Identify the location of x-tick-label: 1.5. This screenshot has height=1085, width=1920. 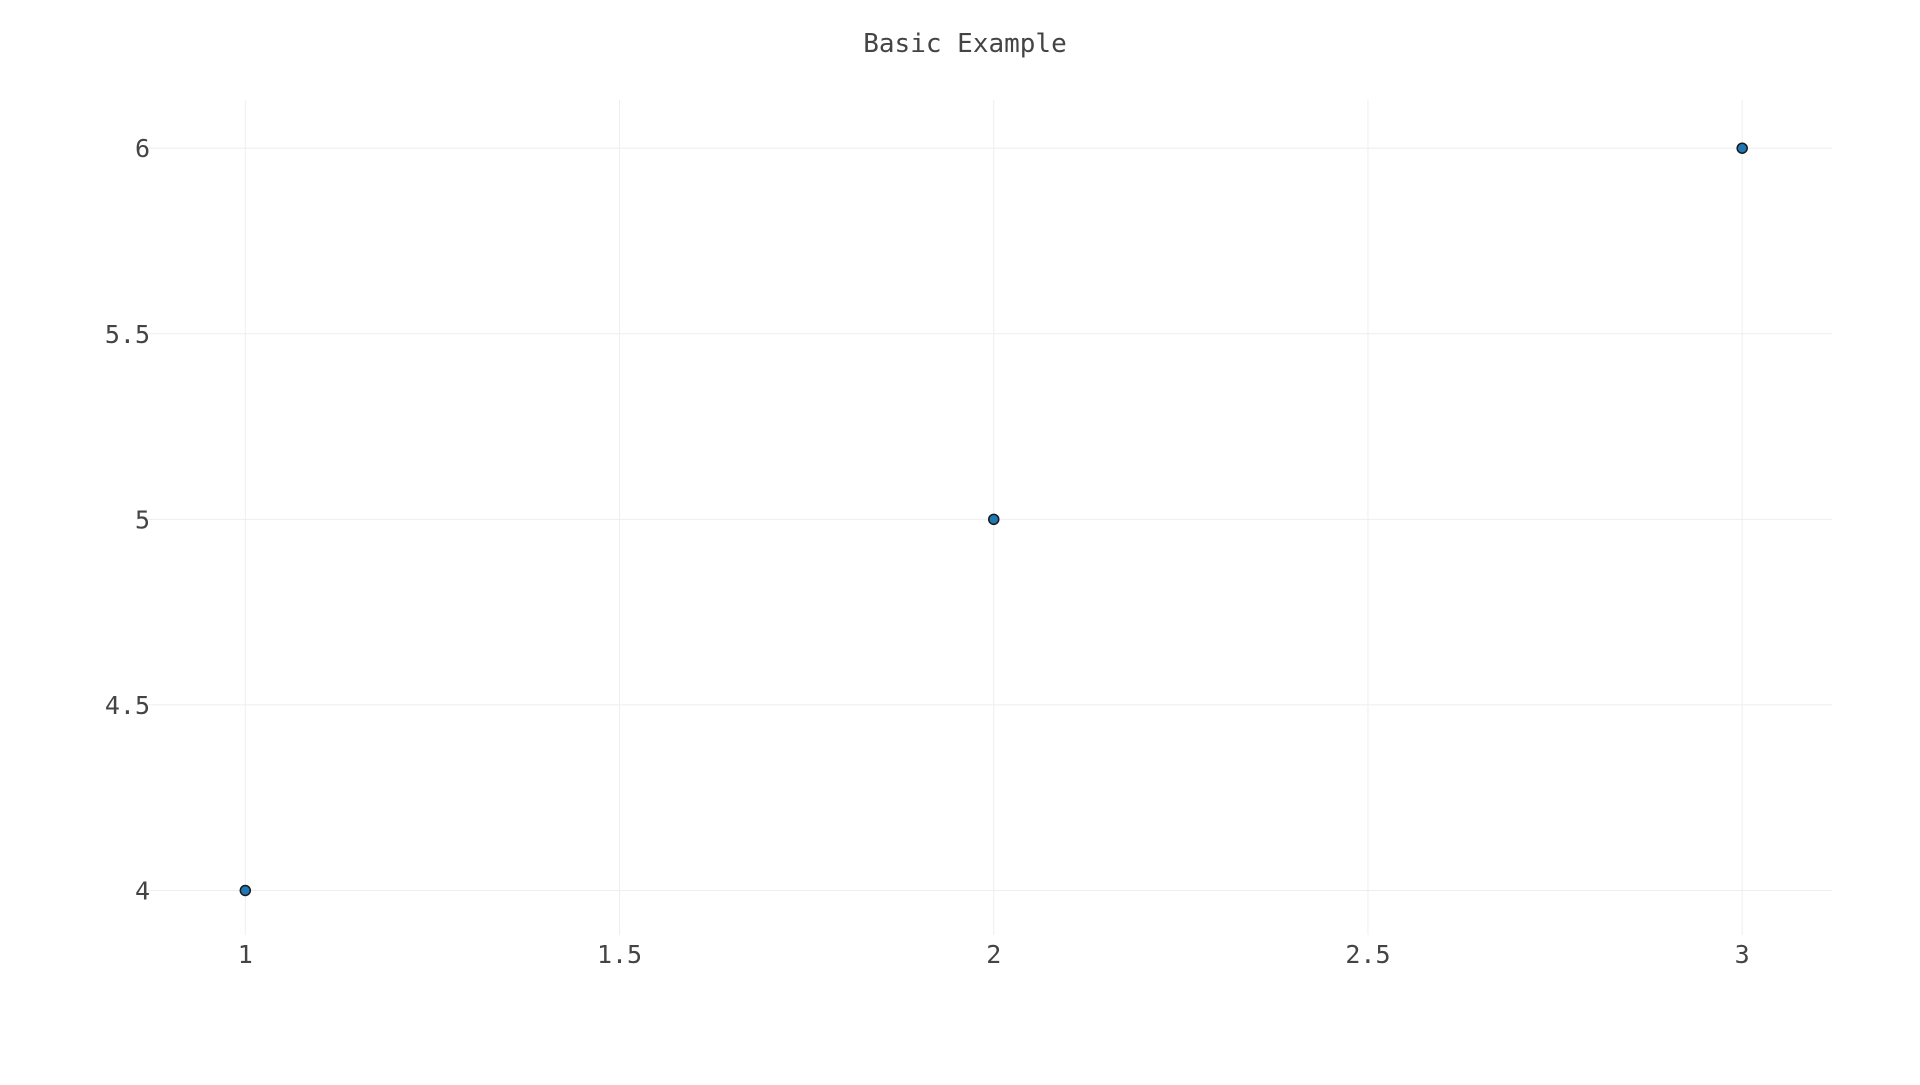
(619, 954).